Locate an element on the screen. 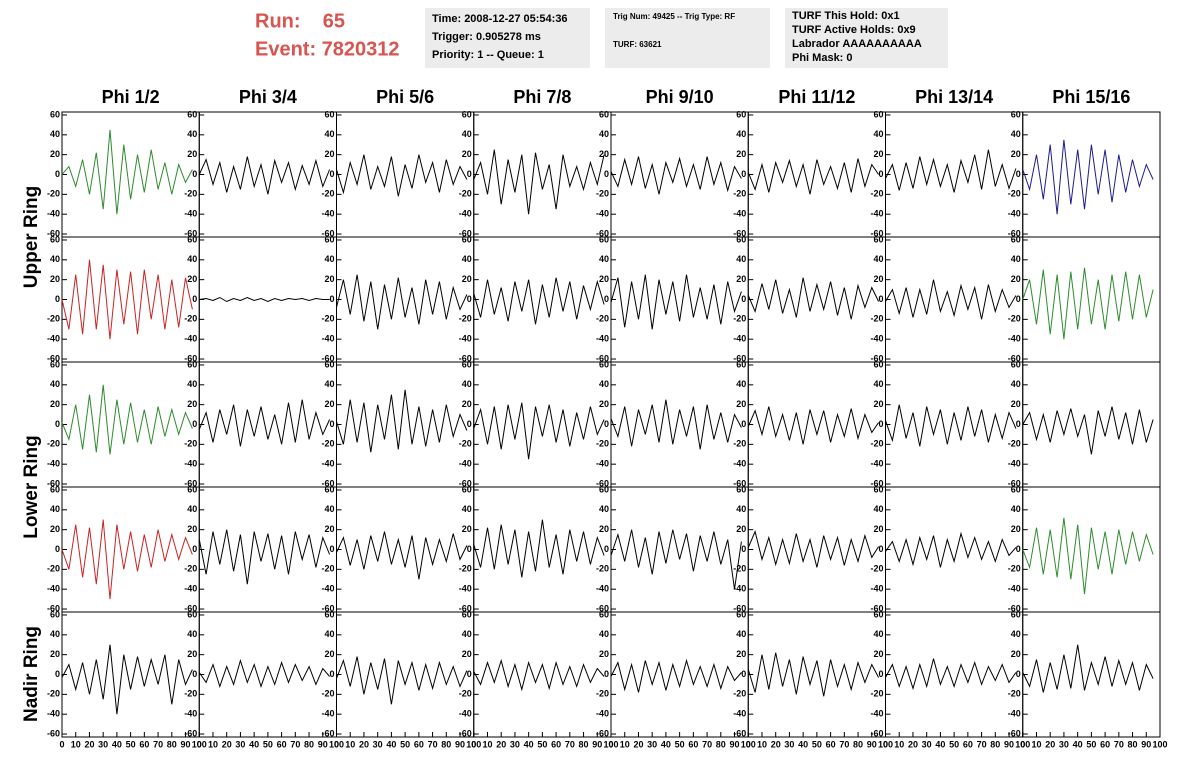 Image resolution: width=1196 pixels, height=772 pixels. info-box is located at coordinates (866, 38).